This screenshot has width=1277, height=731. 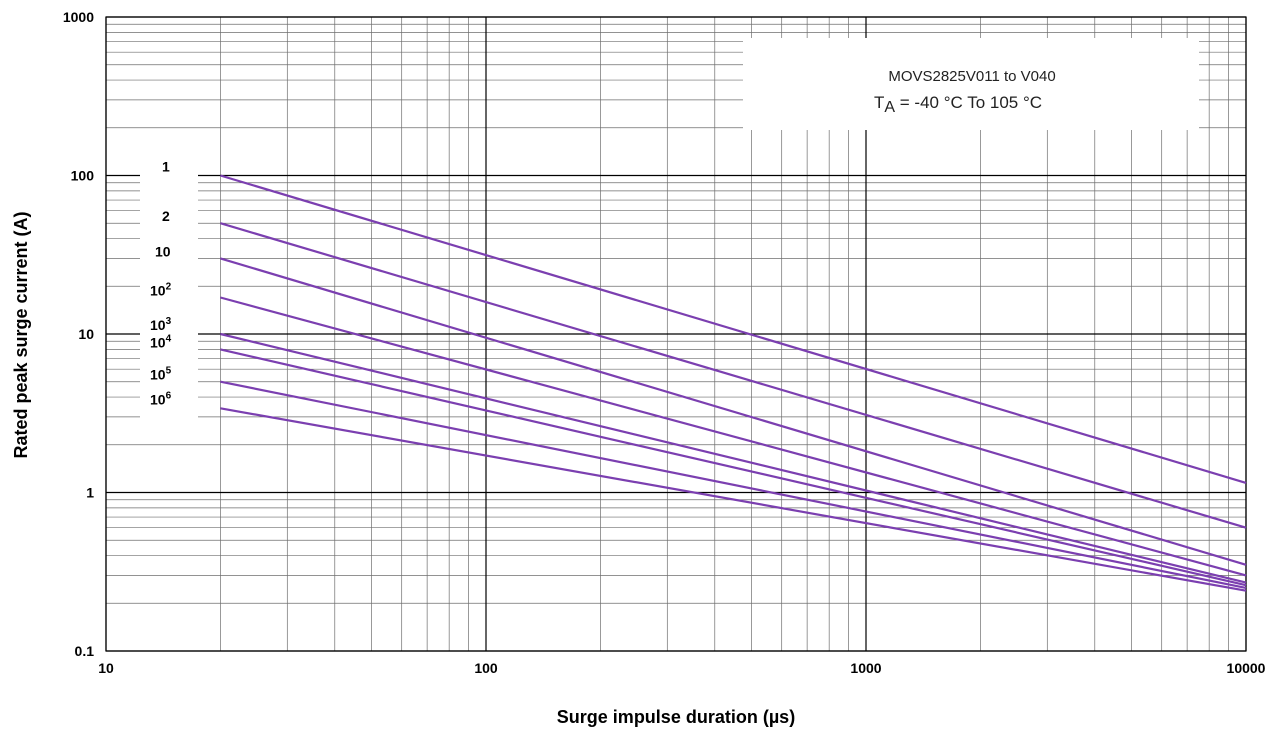 I want to click on curve-label-10: 10, so click(x=163, y=251).